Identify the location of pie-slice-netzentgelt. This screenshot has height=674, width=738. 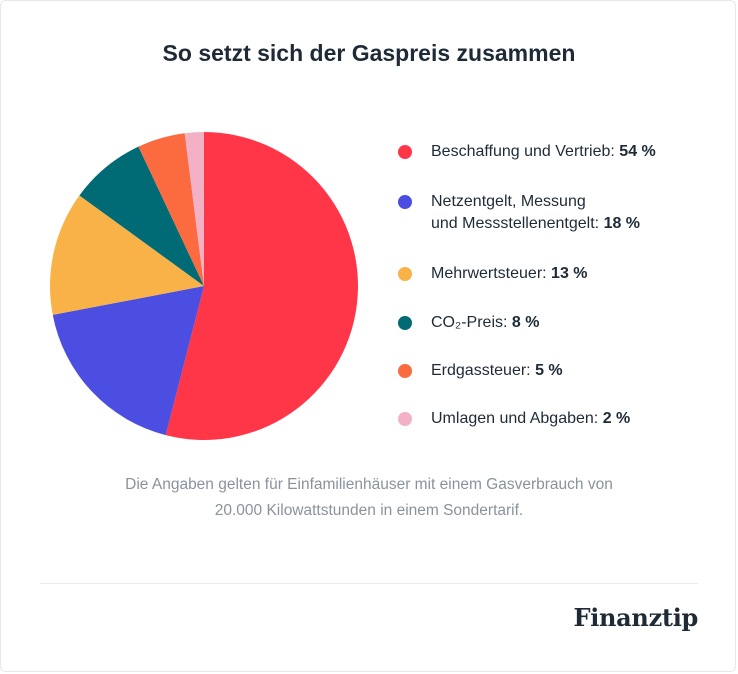
(128, 361).